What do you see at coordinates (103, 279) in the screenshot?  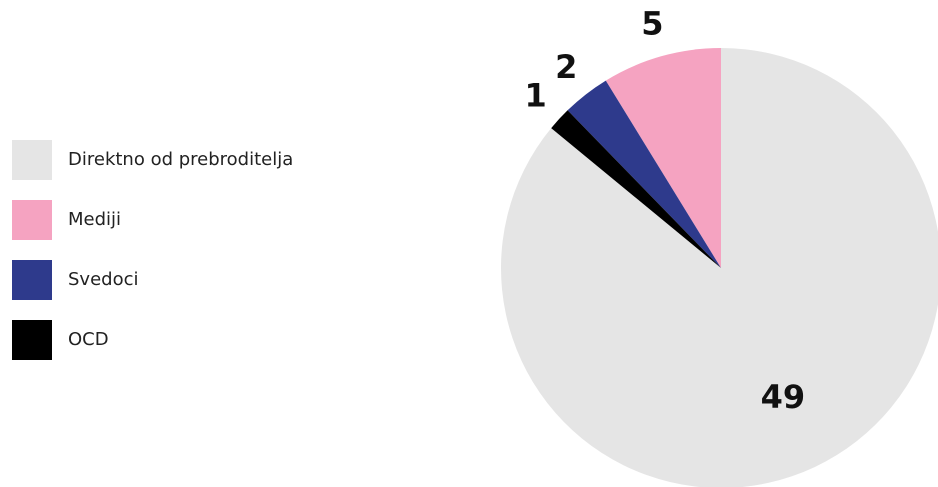 I see `legend-label: Svedoci` at bounding box center [103, 279].